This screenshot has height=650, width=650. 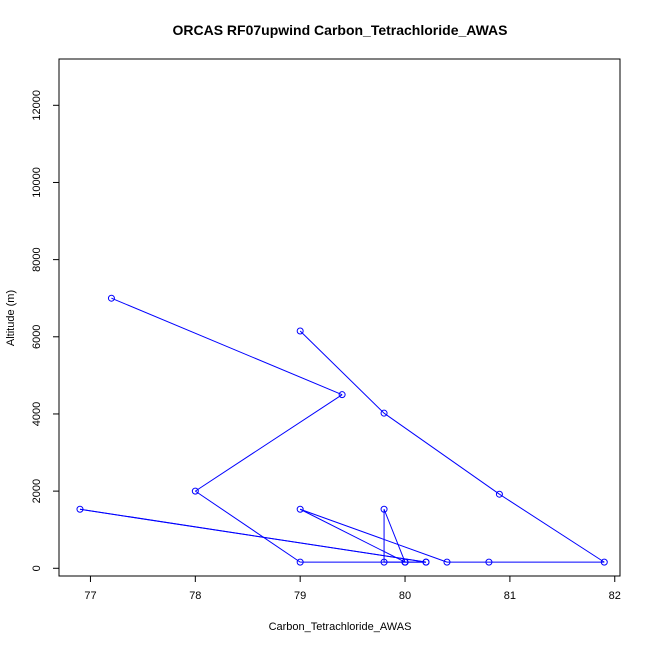 What do you see at coordinates (90, 596) in the screenshot?
I see `x-tick-label: 77` at bounding box center [90, 596].